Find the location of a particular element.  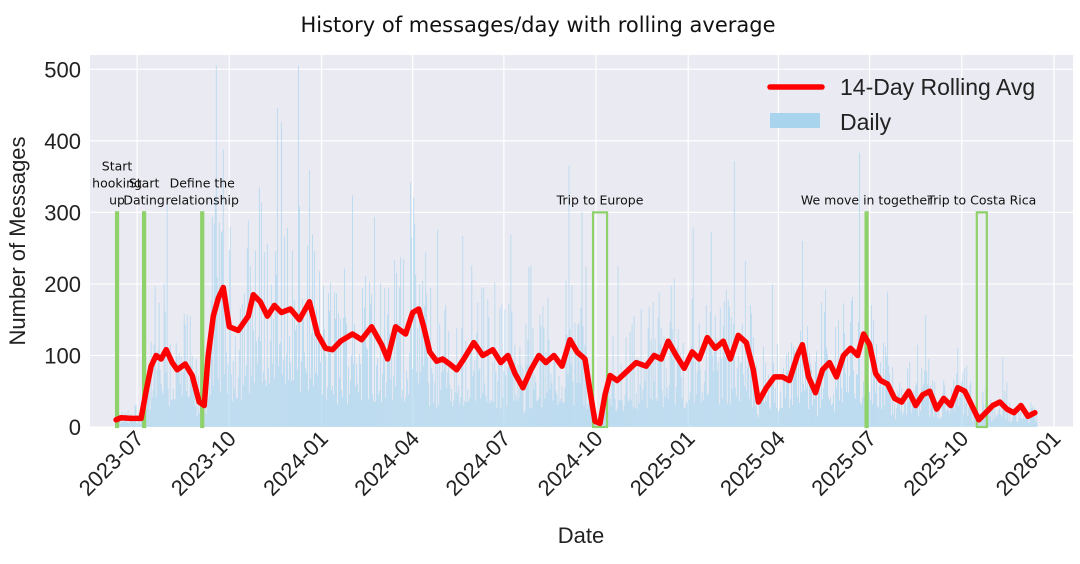

event-label: Trip to Europe is located at coordinates (600, 199).